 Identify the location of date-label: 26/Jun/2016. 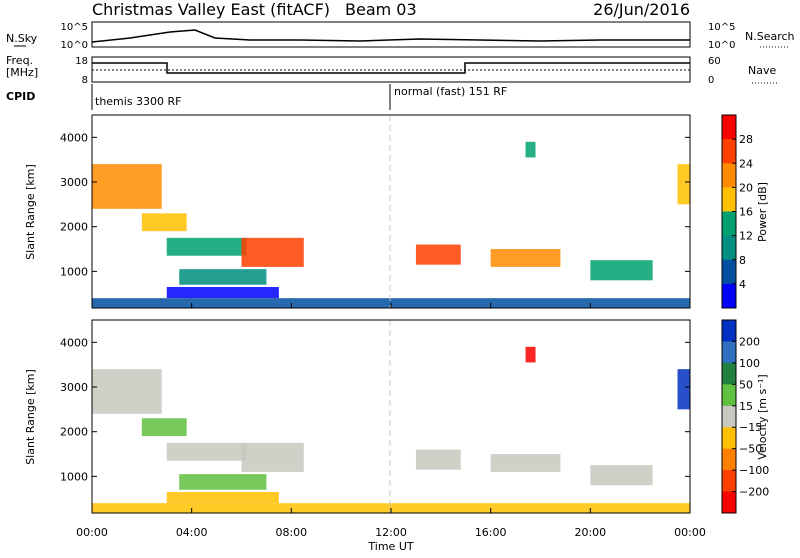
(641, 9).